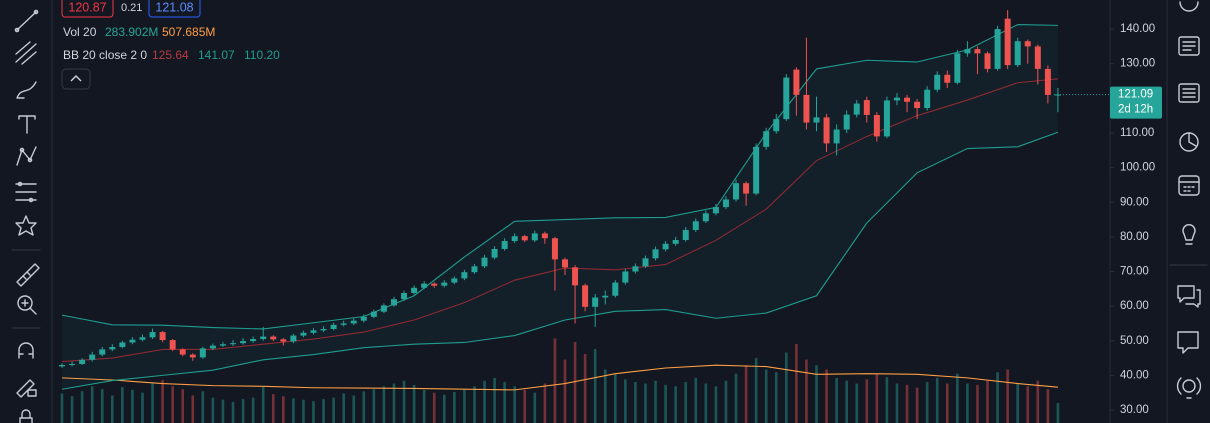 This screenshot has height=423, width=1210. I want to click on watchlist-button, so click(1189, 93).